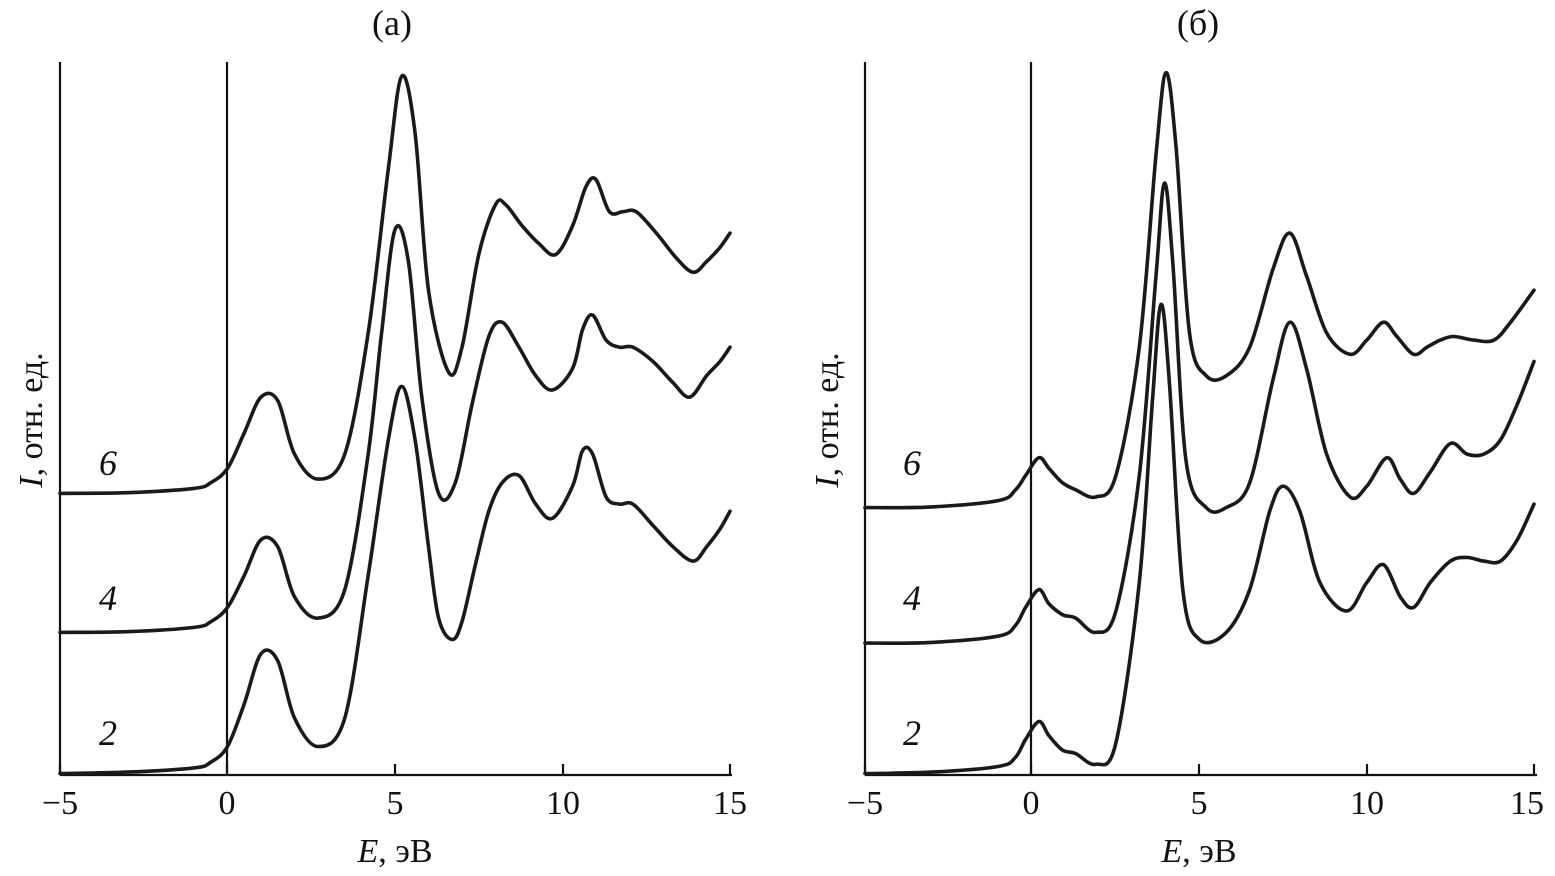  What do you see at coordinates (827, 414) in the screenshot?
I see `panel-b-y-label-unit: , отн. ед.` at bounding box center [827, 414].